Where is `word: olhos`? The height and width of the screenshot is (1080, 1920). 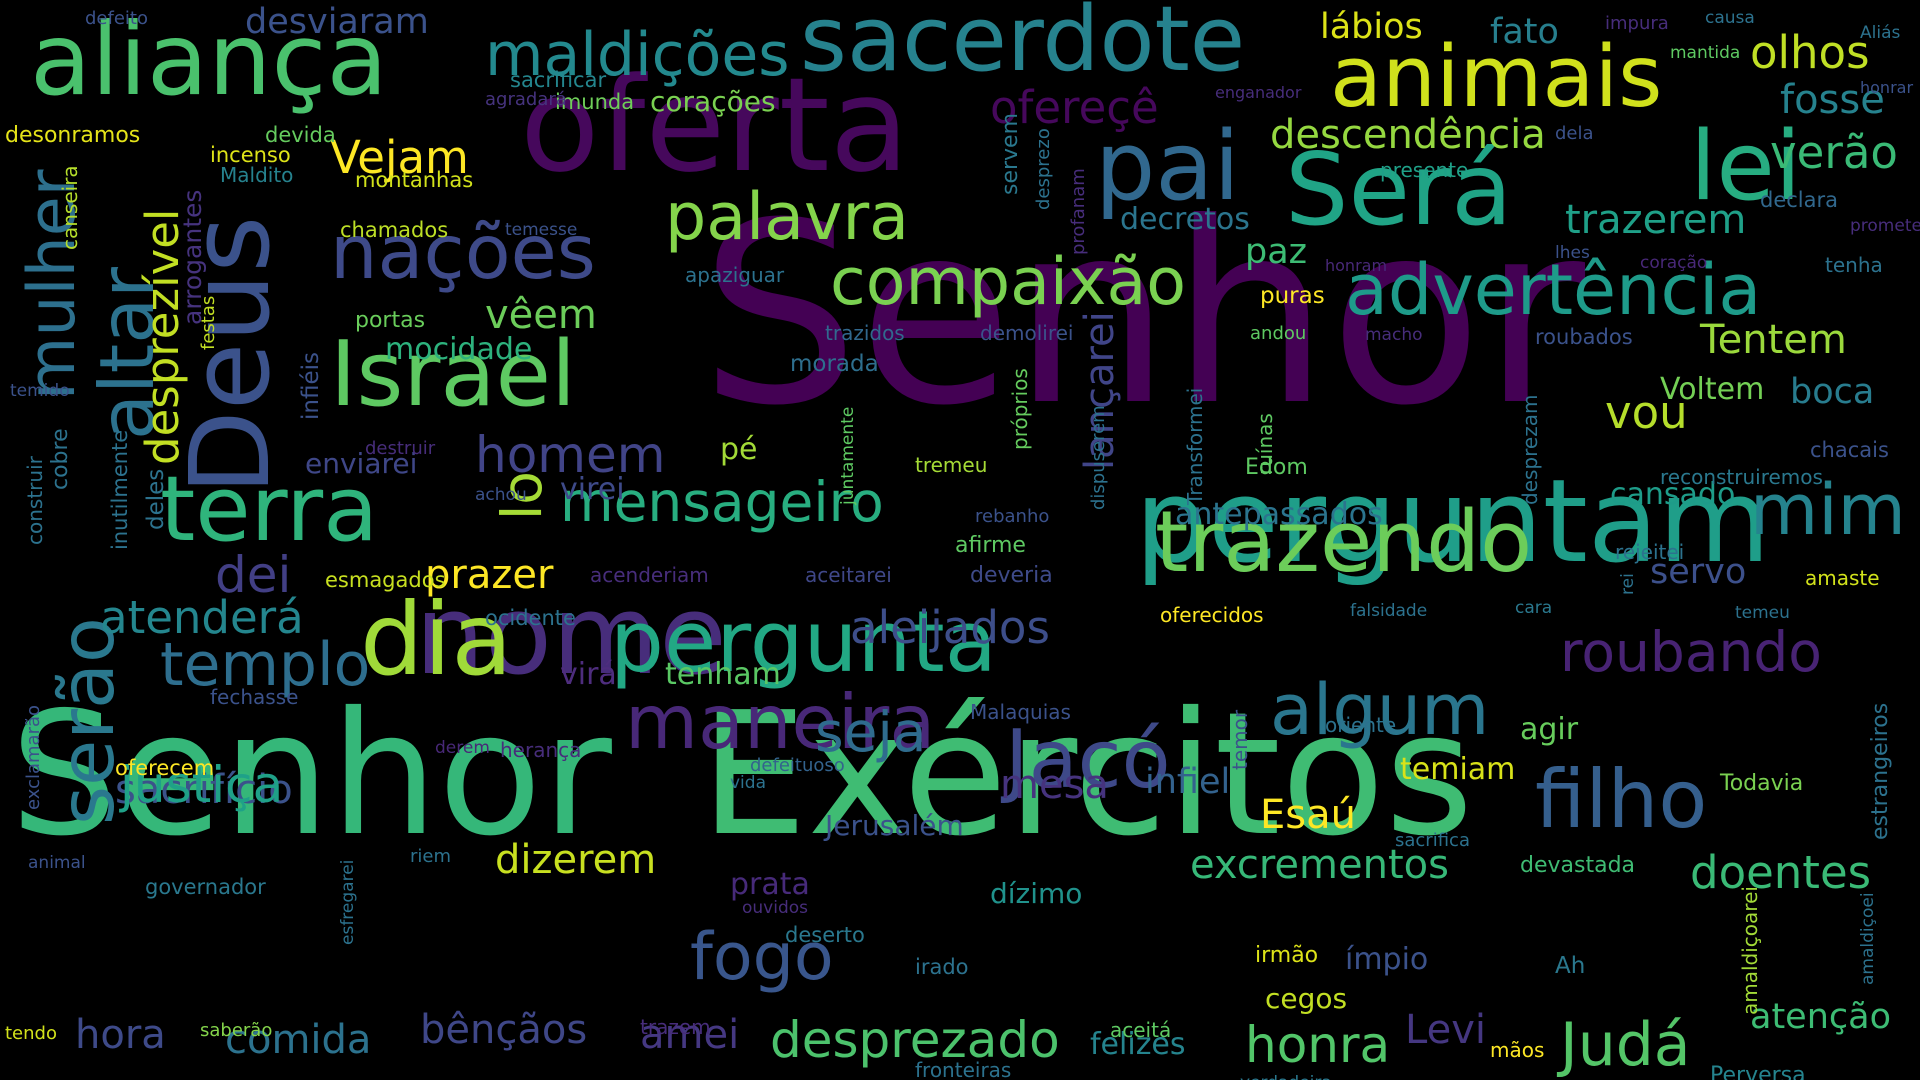
word: olhos is located at coordinates (1810, 52).